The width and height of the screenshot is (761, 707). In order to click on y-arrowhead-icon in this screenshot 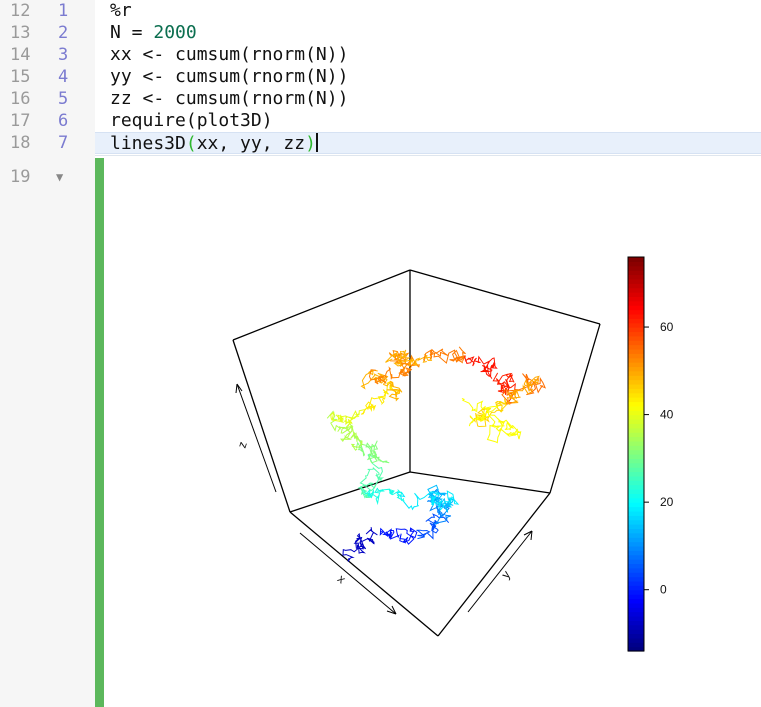, I will do `click(528, 535)`.